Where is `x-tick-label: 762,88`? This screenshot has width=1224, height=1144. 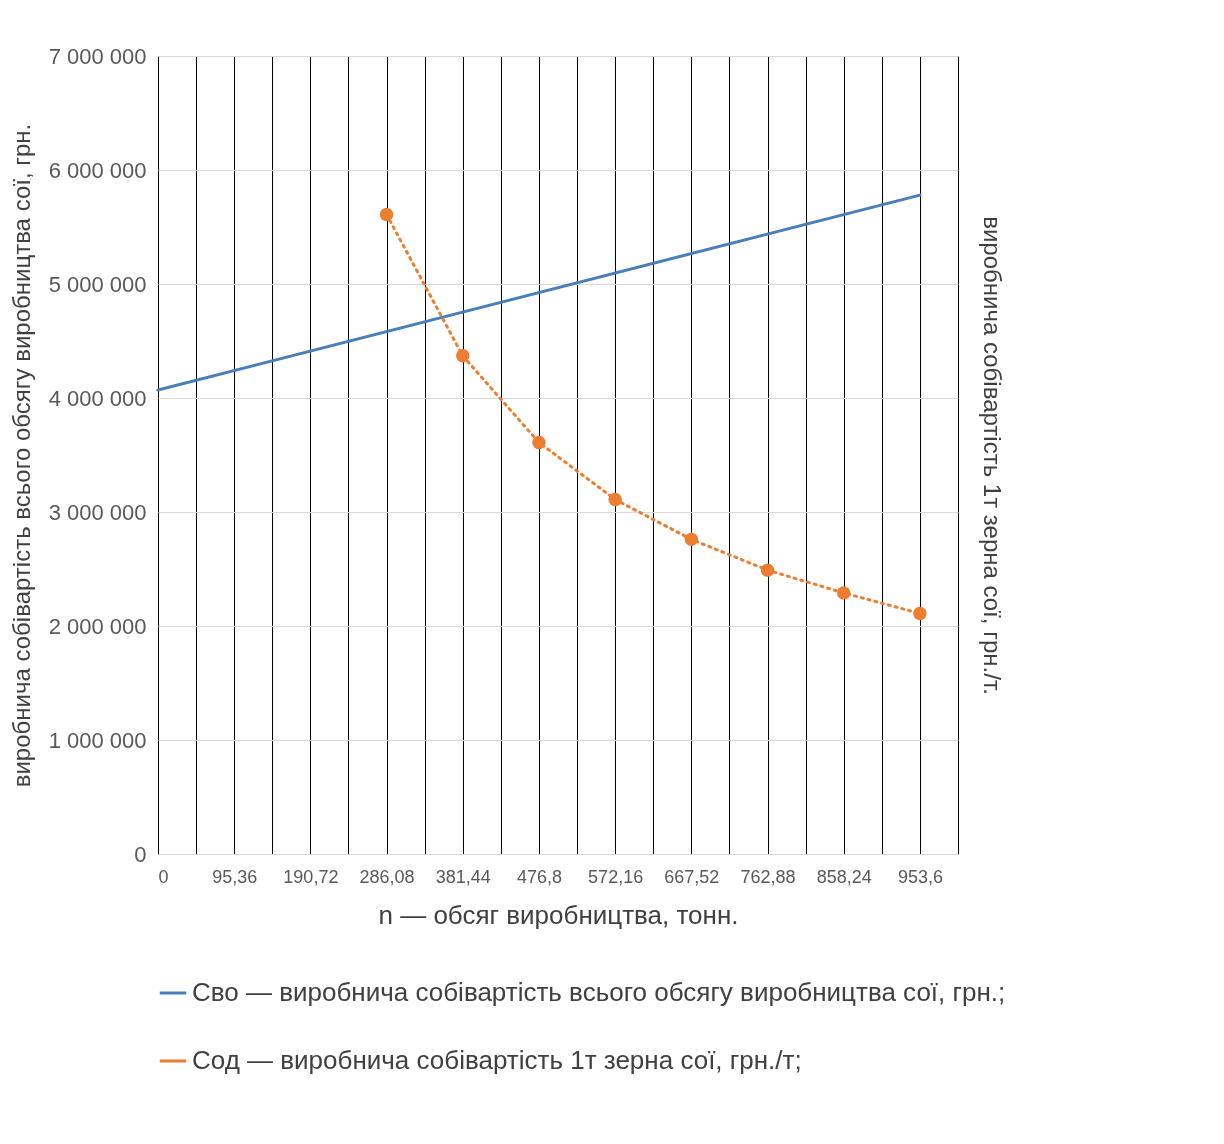
x-tick-label: 762,88 is located at coordinates (768, 876).